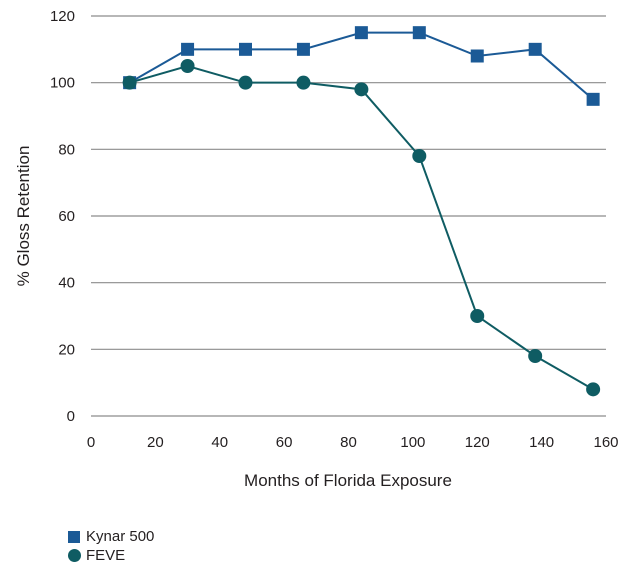 The height and width of the screenshot is (571, 641). I want to click on legend: Kynar 500 FEVE, so click(111, 546).